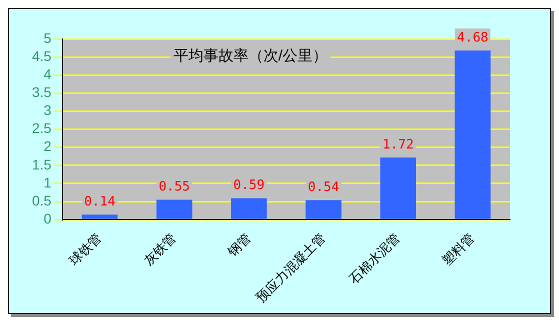 This screenshot has width=559, height=326. What do you see at coordinates (48, 110) in the screenshot?
I see `y-tick-label: 3` at bounding box center [48, 110].